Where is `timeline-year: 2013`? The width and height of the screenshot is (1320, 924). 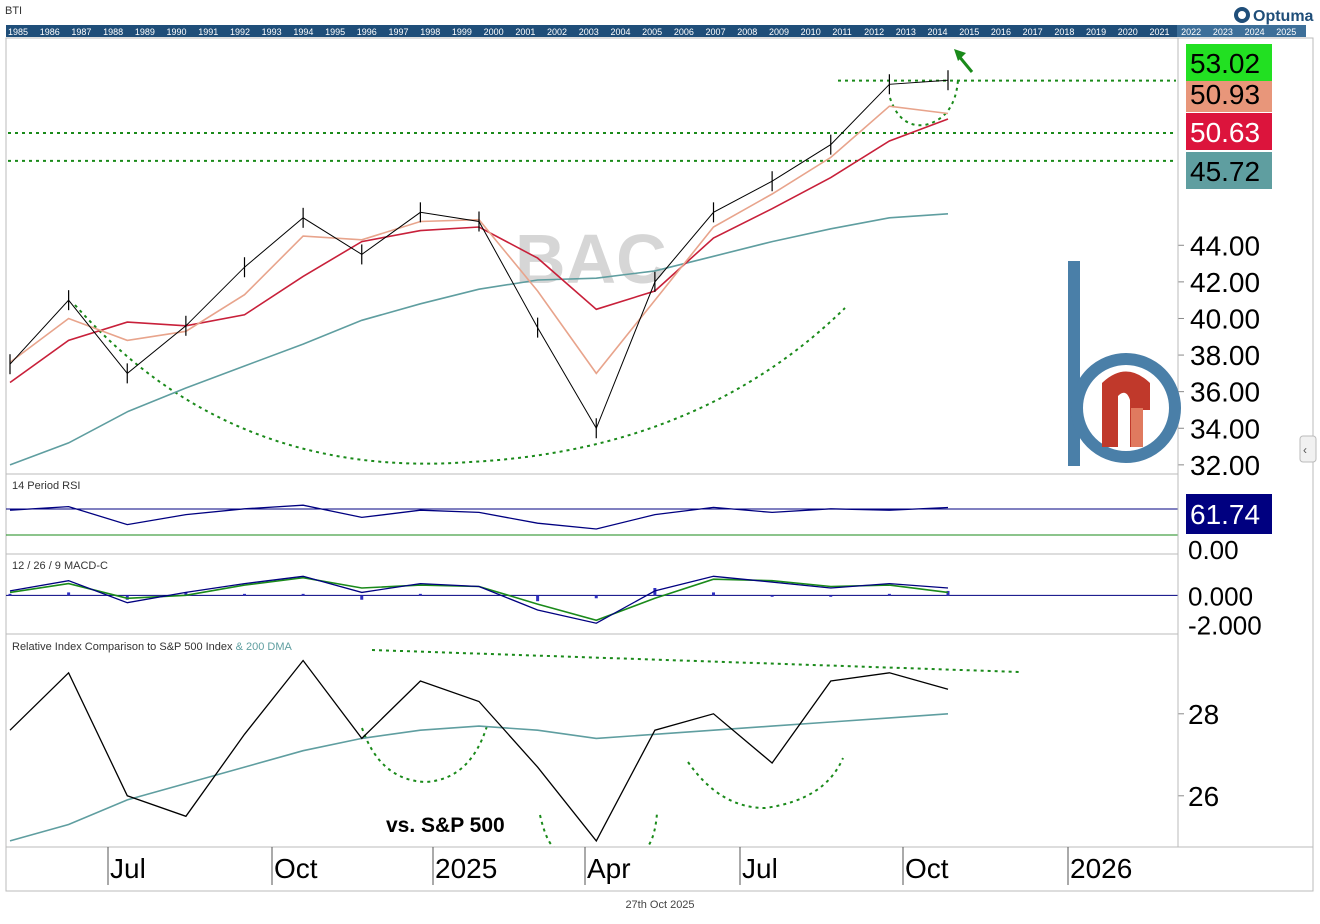
timeline-year: 2013 is located at coordinates (906, 32).